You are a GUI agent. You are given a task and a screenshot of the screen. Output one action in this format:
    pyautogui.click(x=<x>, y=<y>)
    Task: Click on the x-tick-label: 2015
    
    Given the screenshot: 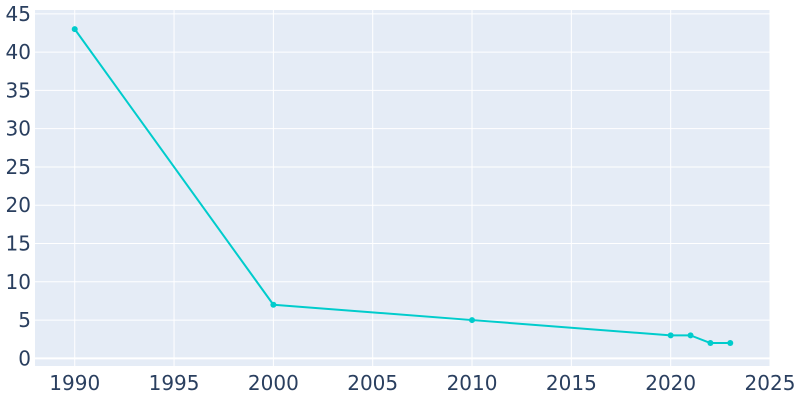 What is the action you would take?
    pyautogui.click(x=571, y=383)
    